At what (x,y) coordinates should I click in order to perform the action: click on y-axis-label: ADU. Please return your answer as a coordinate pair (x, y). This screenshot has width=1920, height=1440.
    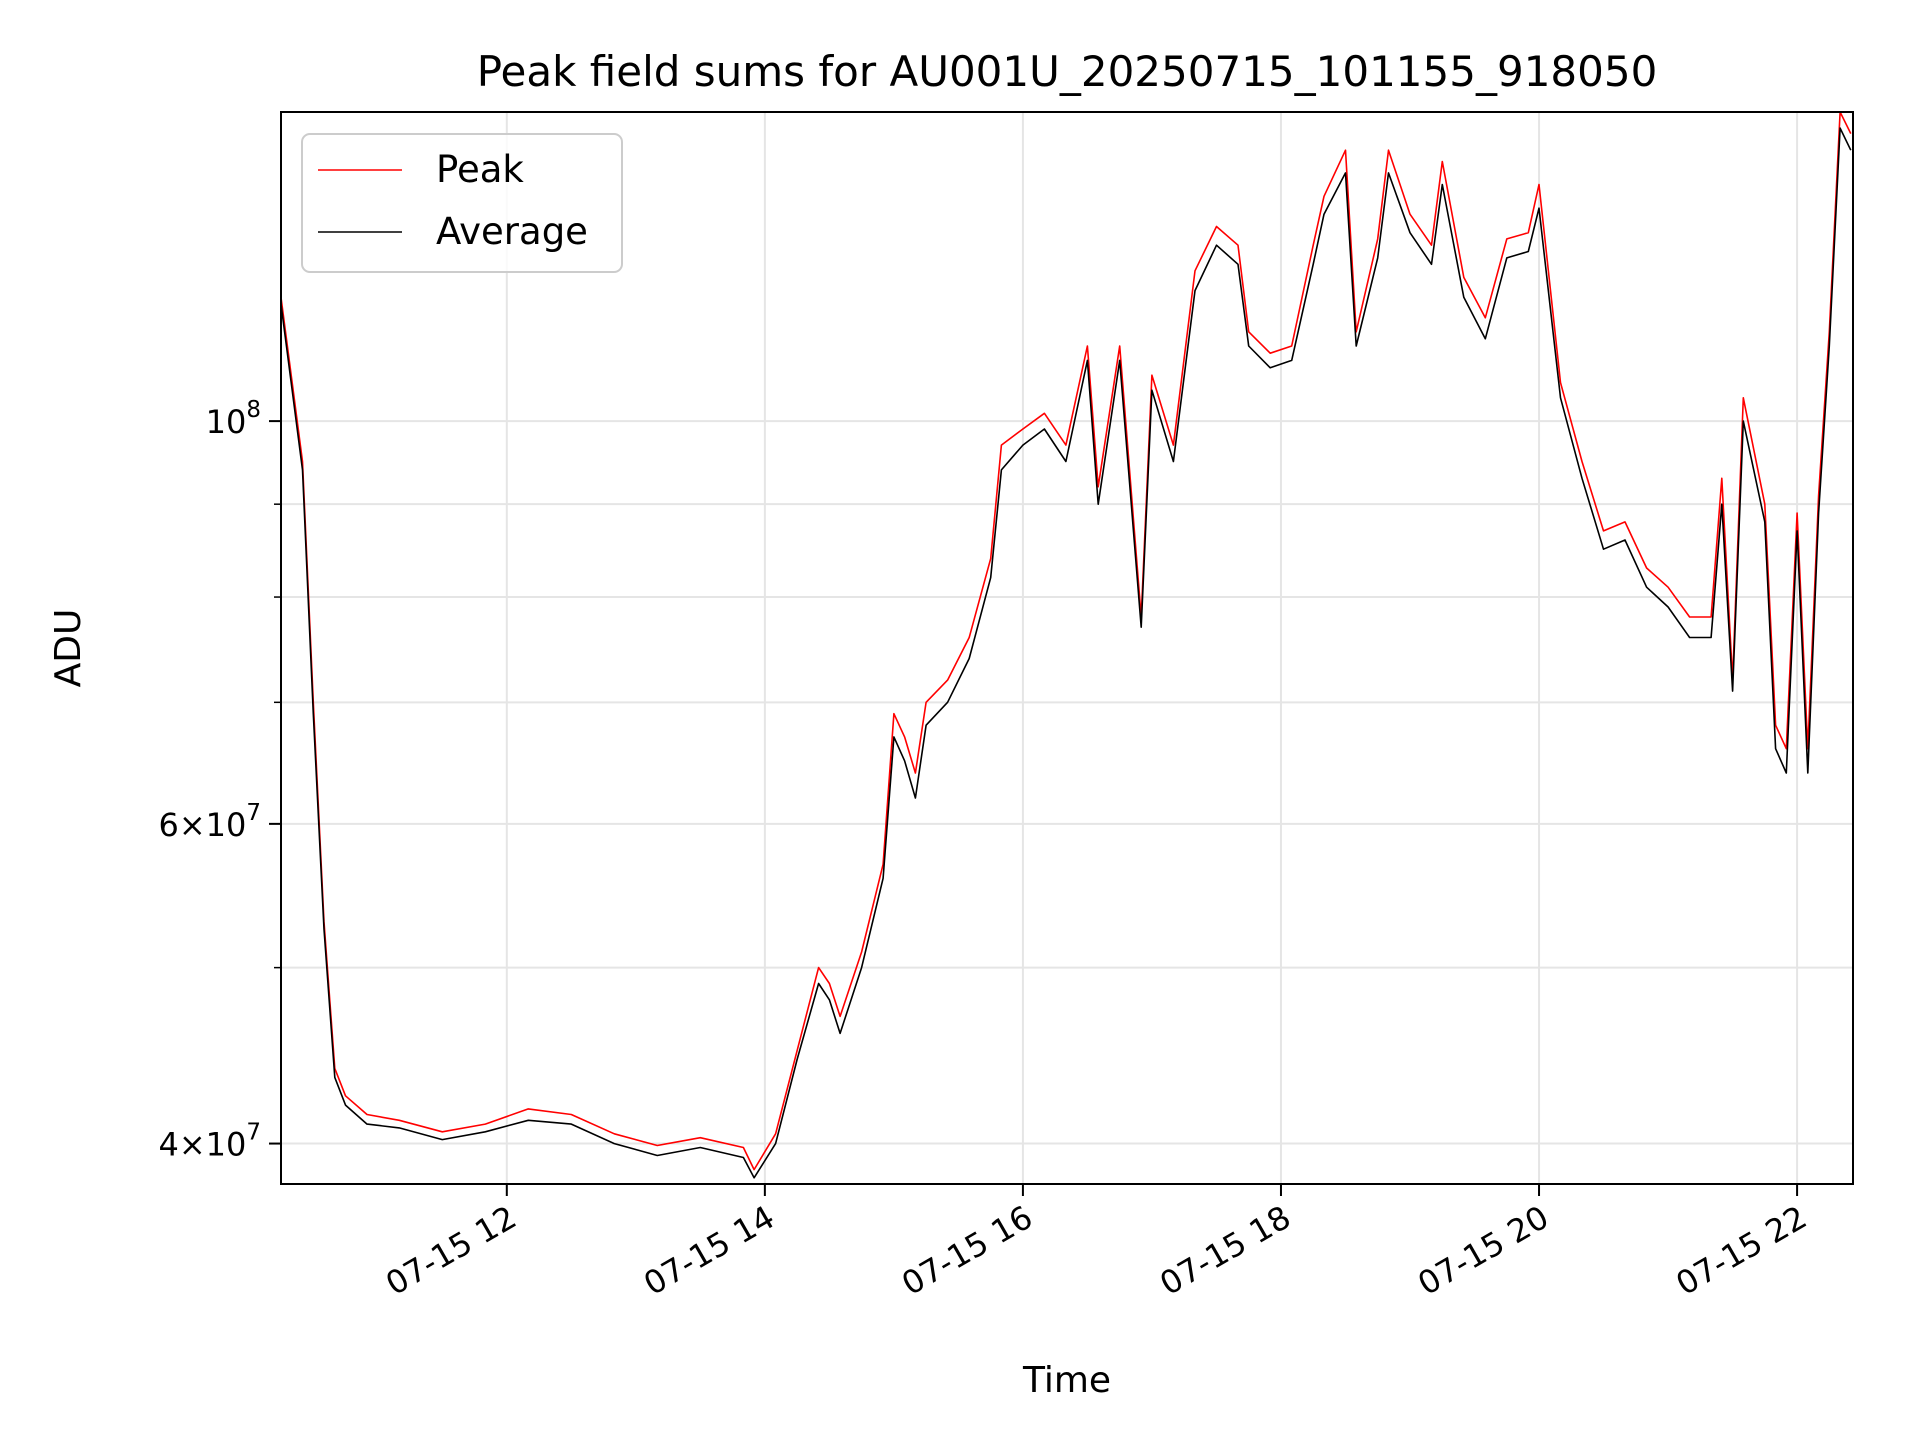
    Looking at the image, I should click on (68, 648).